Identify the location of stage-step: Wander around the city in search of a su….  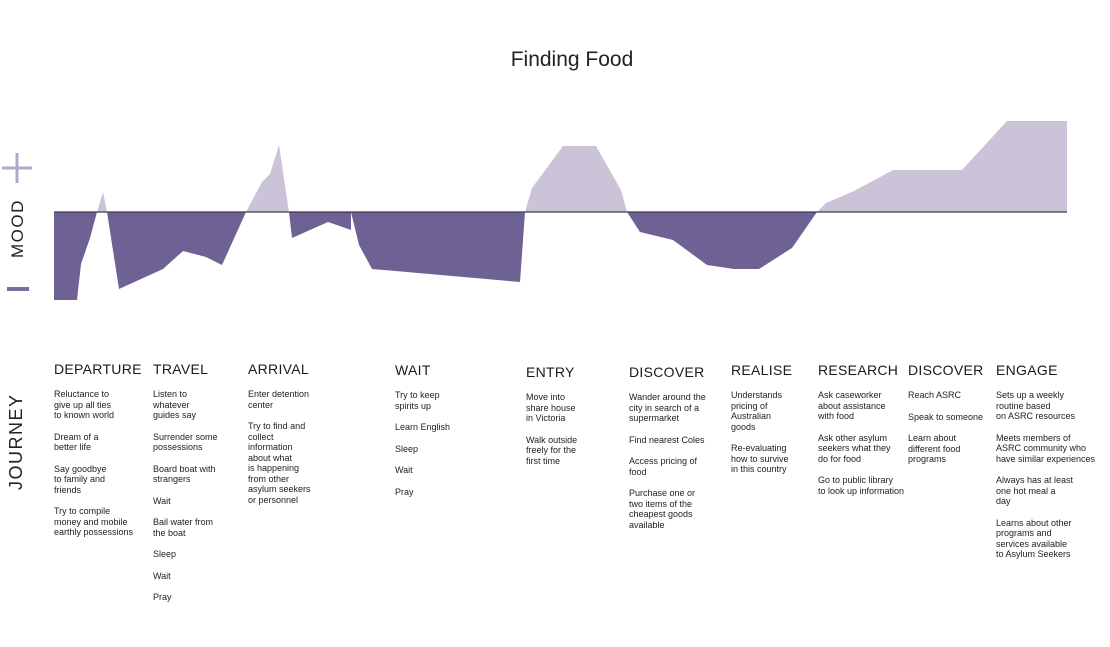
(667, 407).